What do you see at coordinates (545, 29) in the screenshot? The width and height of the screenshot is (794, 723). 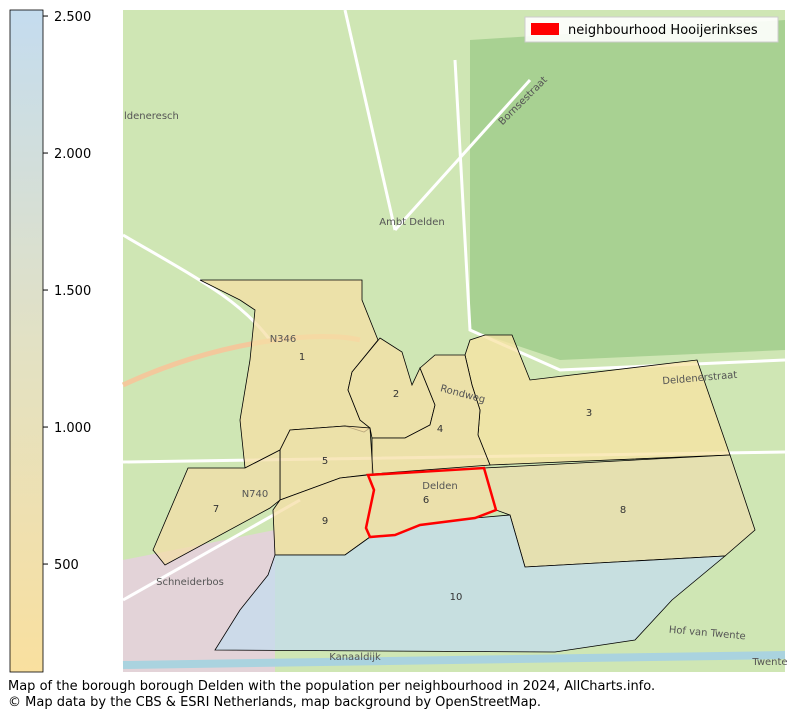 I see `legend-swatch` at bounding box center [545, 29].